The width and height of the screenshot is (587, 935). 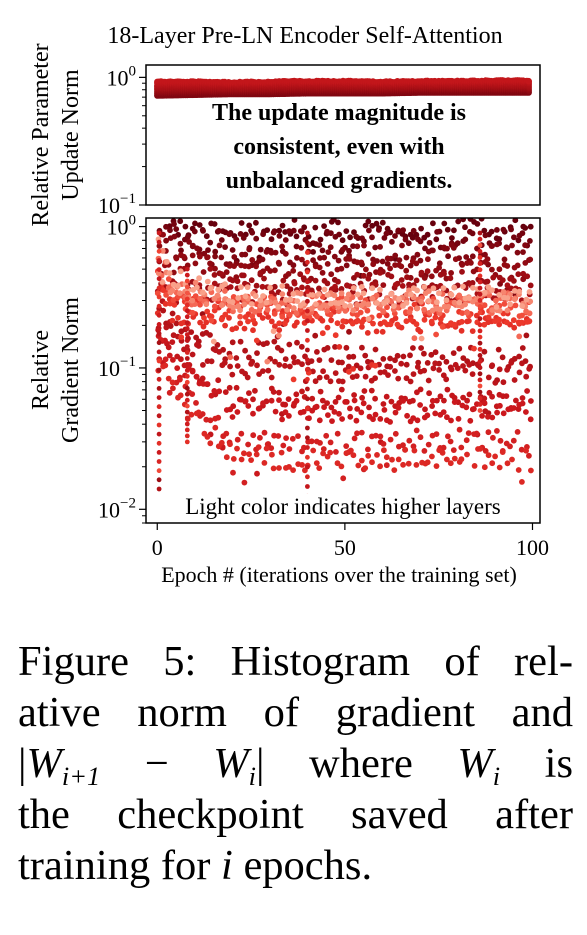 What do you see at coordinates (122, 226) in the screenshot?
I see `bottom-y-tick-label: 100` at bounding box center [122, 226].